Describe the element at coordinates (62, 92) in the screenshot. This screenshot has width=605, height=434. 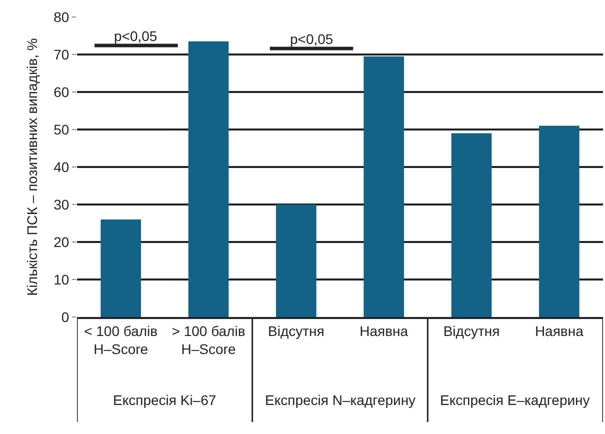
I see `y-tick-label: 60` at that location.